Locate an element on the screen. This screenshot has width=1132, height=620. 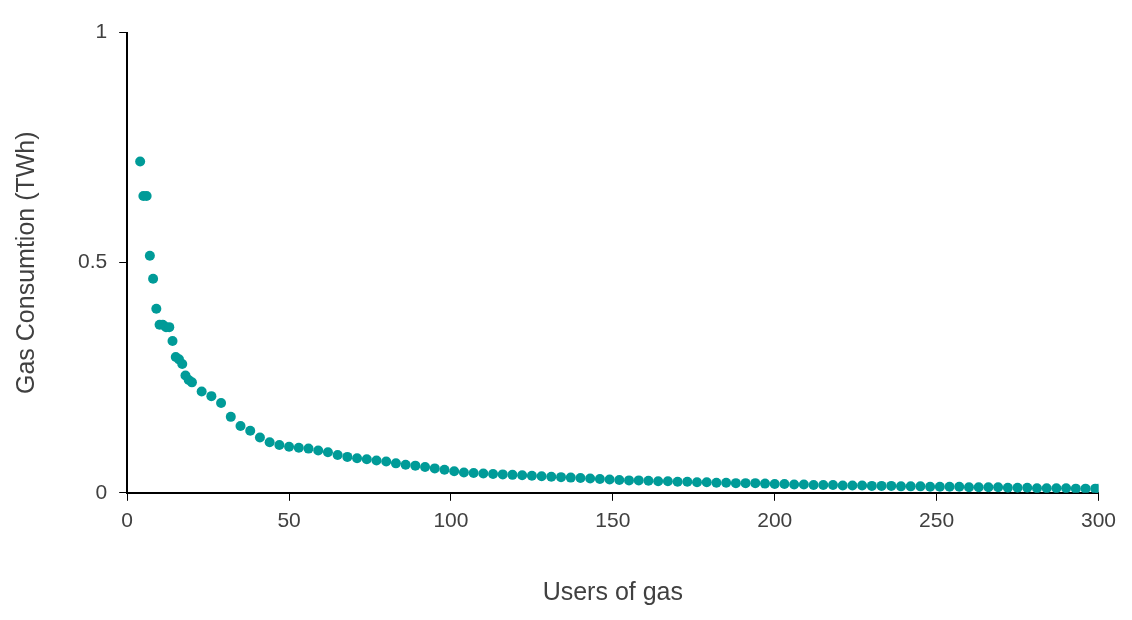
x-tick-label: 200 is located at coordinates (775, 520).